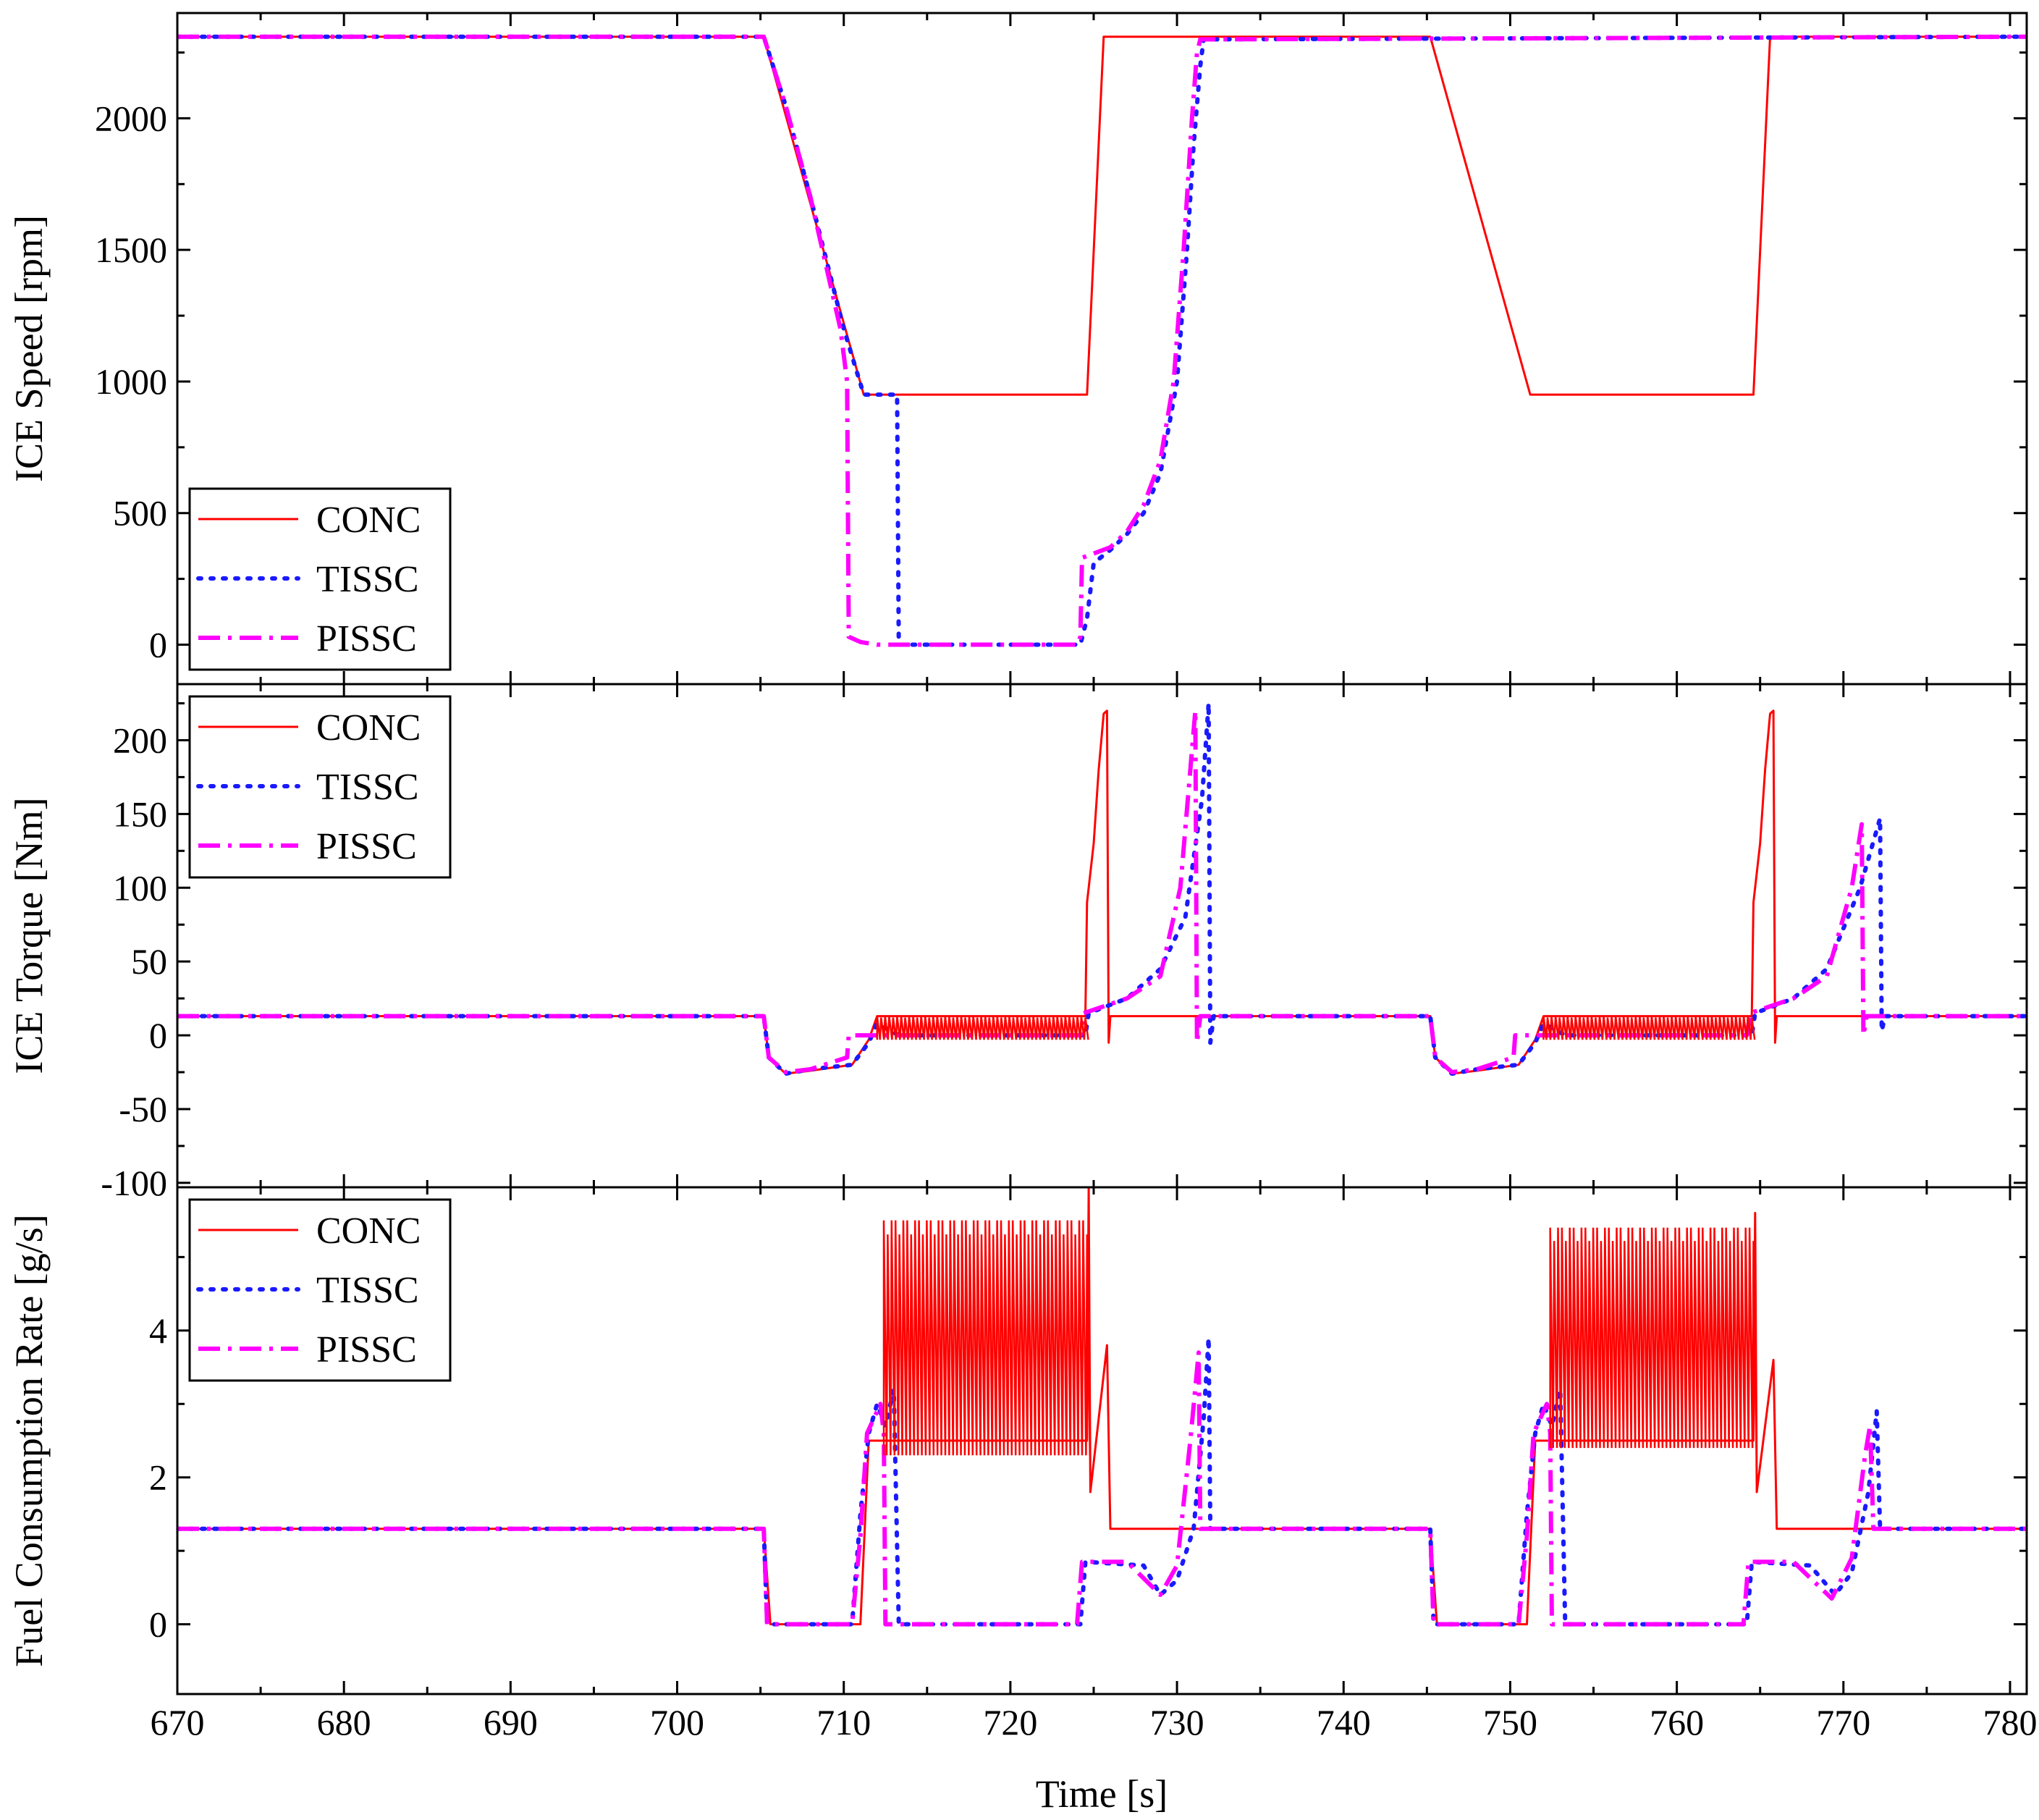  I want to click on x-tick-label: 750, so click(1510, 1722).